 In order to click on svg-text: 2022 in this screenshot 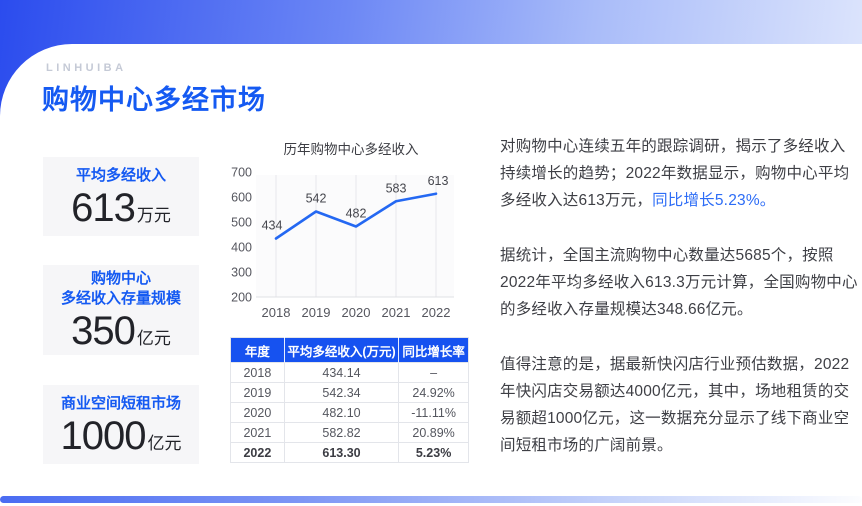, I will do `click(436, 312)`.